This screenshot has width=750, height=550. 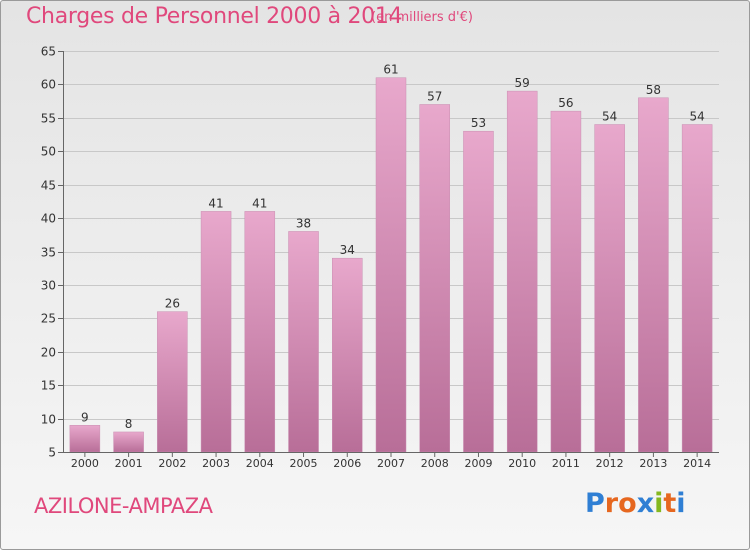 I want to click on y-tick-label: 5, so click(x=52, y=453).